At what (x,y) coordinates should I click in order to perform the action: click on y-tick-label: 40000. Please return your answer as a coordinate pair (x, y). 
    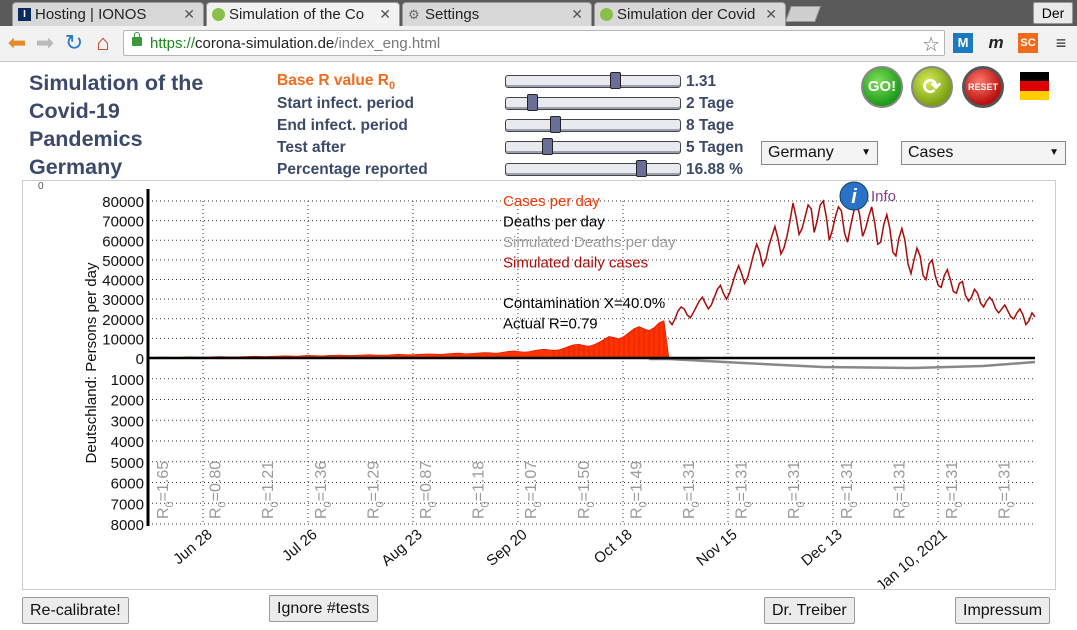
    Looking at the image, I should click on (123, 281).